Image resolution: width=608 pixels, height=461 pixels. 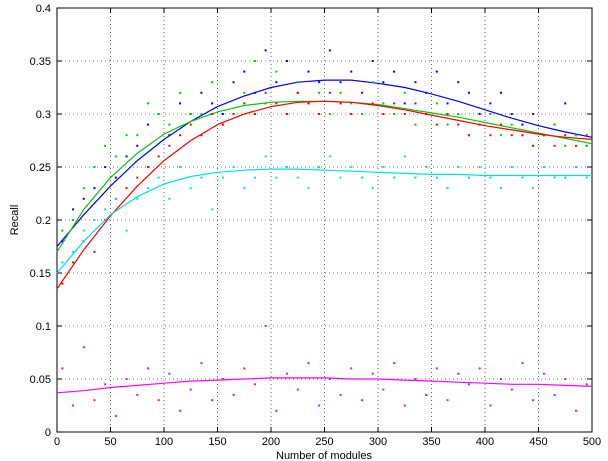 I want to click on y-tick-label: 0.15, so click(x=40, y=274).